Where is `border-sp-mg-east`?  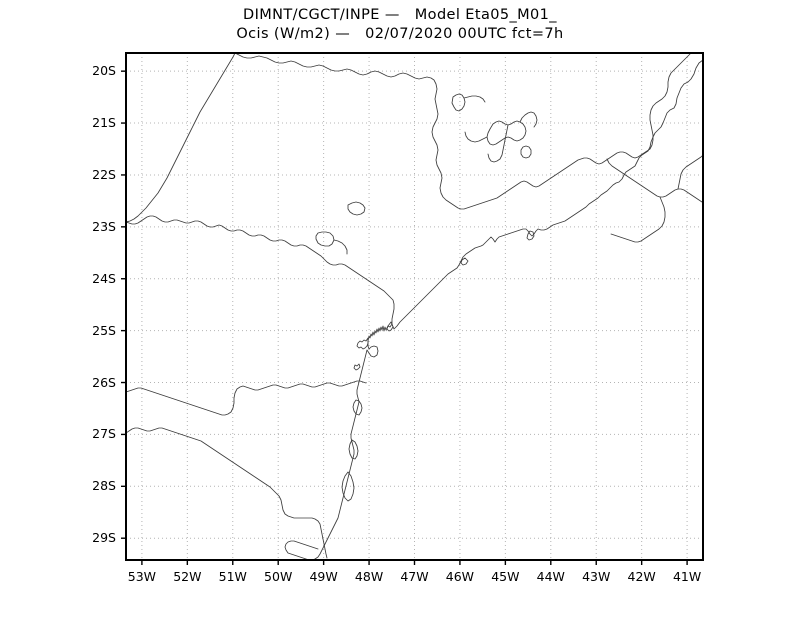 border-sp-mg-east is located at coordinates (463, 131).